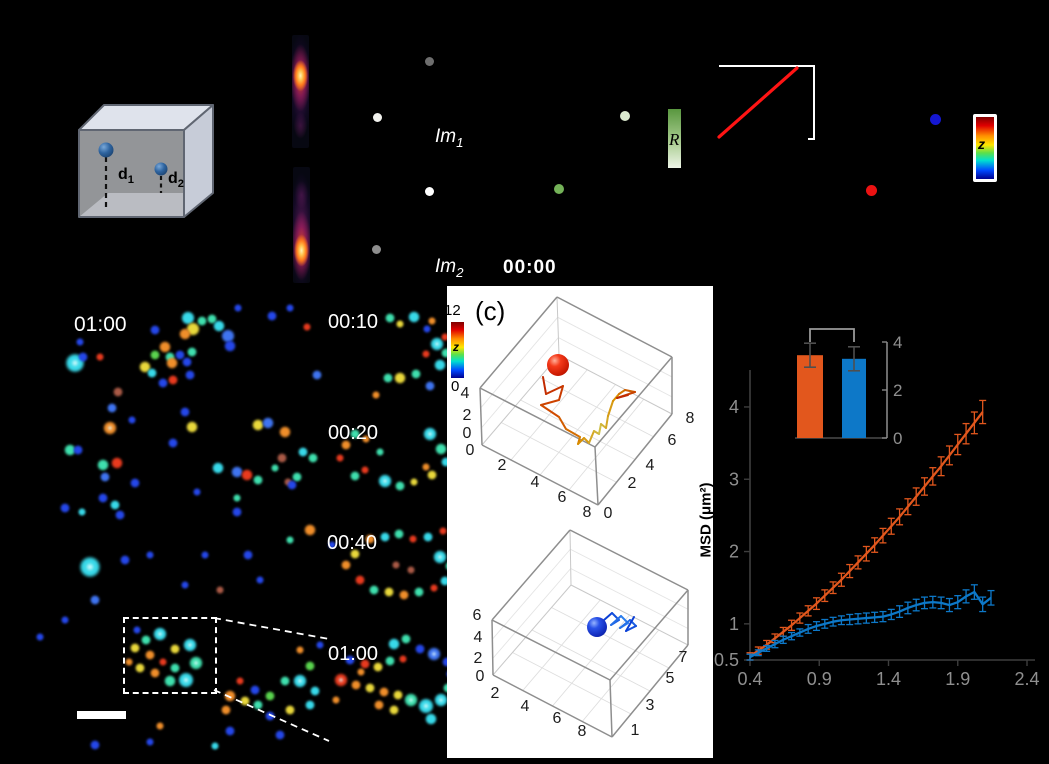  I want to click on ratio-colorbar-label: R, so click(674, 139).